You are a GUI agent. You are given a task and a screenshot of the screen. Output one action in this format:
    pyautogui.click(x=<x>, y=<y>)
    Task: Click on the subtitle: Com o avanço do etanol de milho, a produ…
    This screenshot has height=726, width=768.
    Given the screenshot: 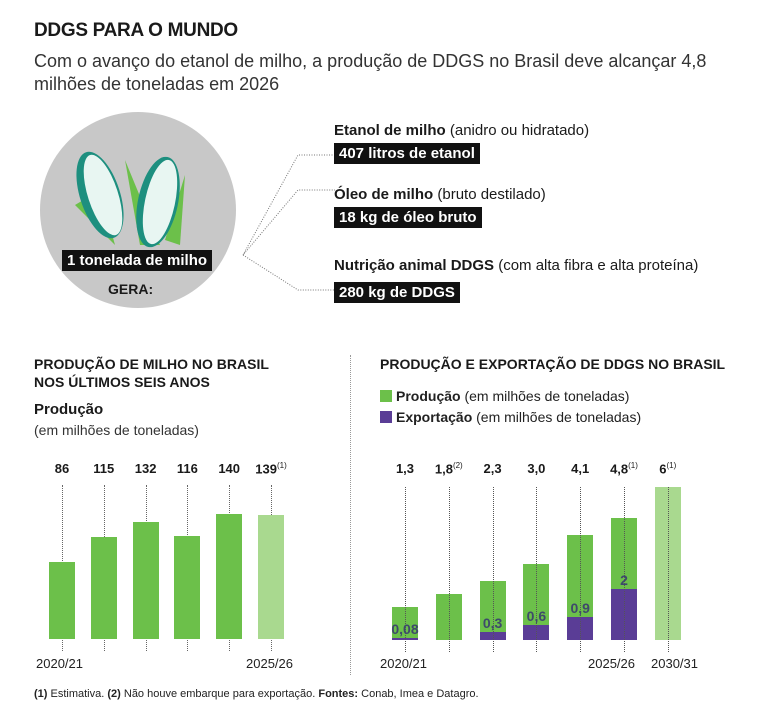 What is the action you would take?
    pyautogui.click(x=370, y=72)
    